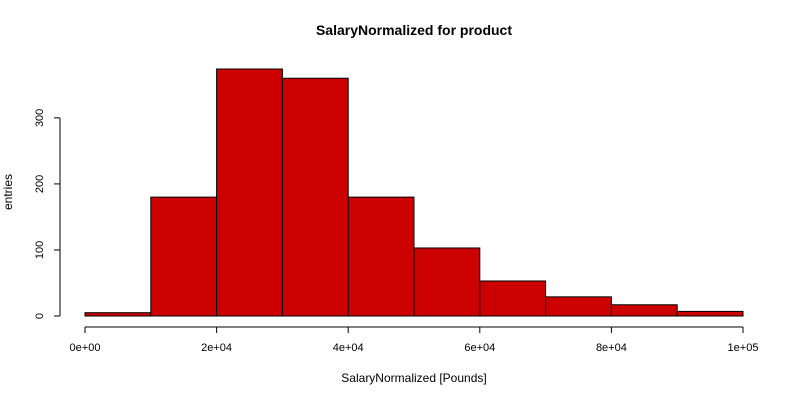 This screenshot has width=800, height=400. Describe the element at coordinates (414, 340) in the screenshot. I see `x-axis-ticks: 0e+00 2e+04 4e+04 6e+04 8e+04 1e+05` at that location.